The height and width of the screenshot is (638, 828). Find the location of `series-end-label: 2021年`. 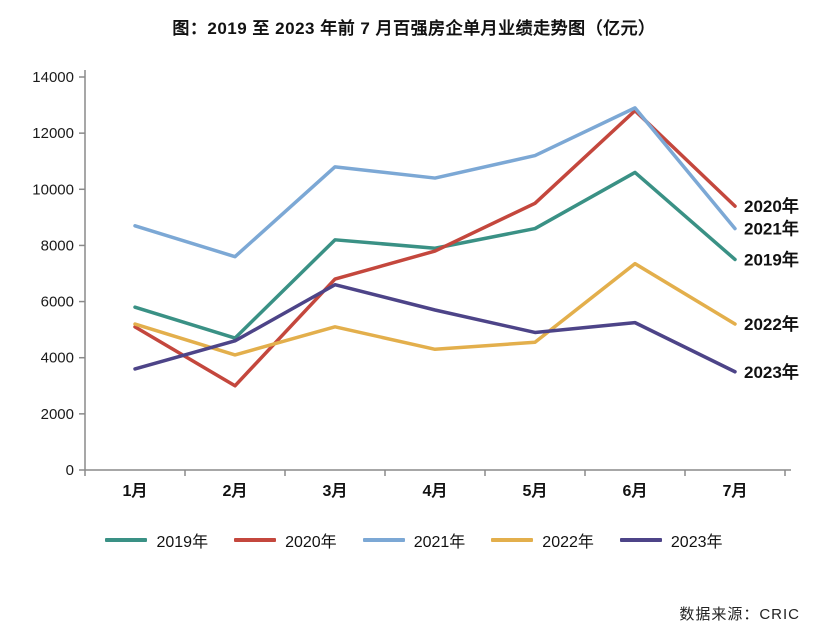

series-end-label: 2021年 is located at coordinates (771, 229).